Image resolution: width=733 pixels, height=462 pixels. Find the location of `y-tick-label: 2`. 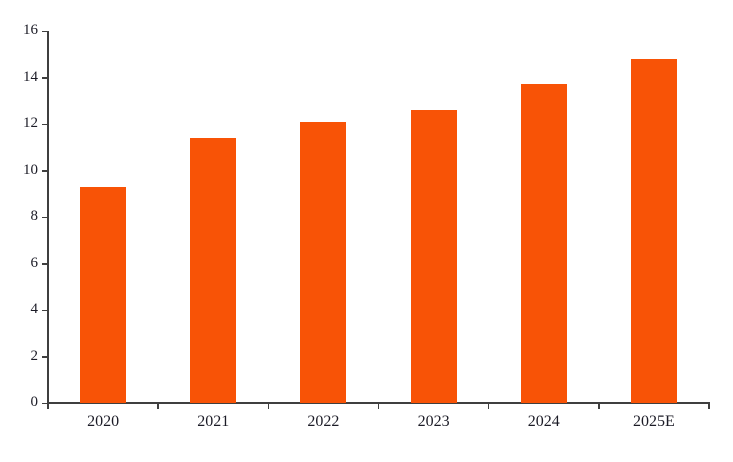

y-tick-label: 2 is located at coordinates (34, 355).